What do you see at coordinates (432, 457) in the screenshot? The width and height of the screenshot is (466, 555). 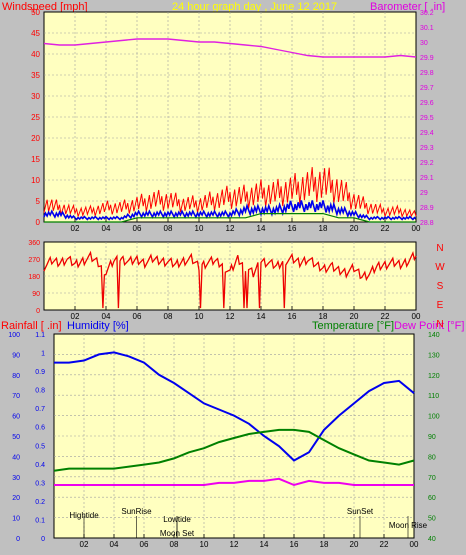 I see `temperature-tick-label: 80` at bounding box center [432, 457].